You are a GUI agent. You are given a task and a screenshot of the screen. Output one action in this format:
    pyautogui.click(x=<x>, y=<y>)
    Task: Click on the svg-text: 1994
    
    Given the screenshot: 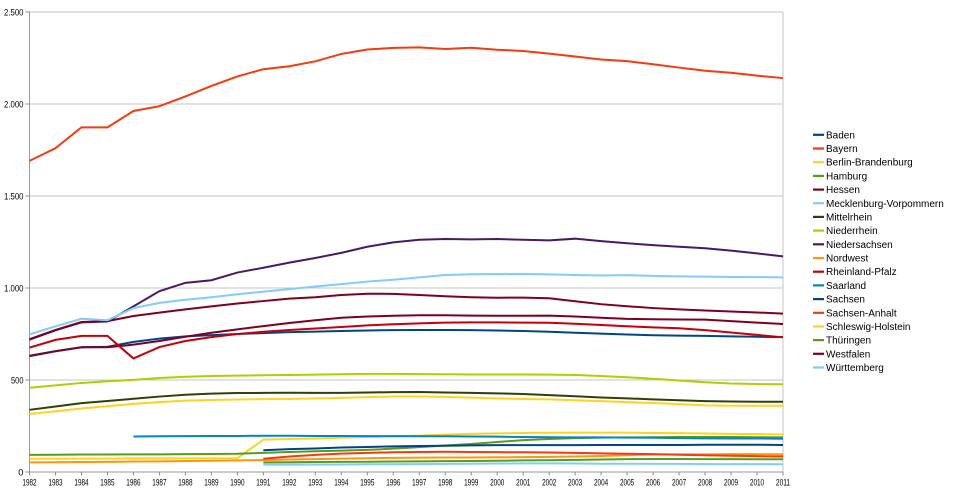 What is the action you would take?
    pyautogui.click(x=341, y=482)
    